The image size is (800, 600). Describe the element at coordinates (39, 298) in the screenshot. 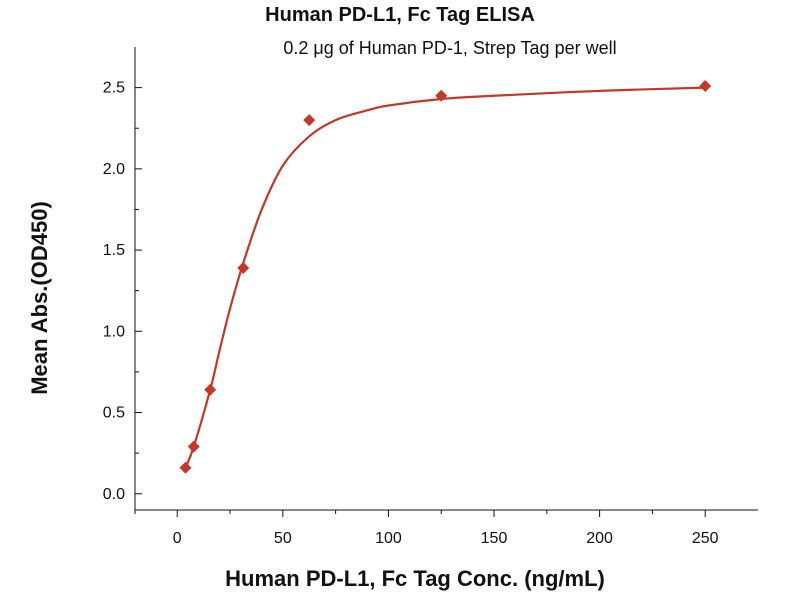

I see `y-axis-label: Mean Abs.(OD450)` at that location.